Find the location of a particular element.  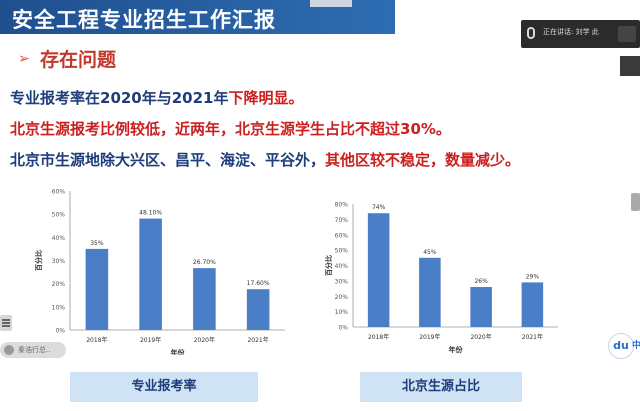

data-label: 26.70% is located at coordinates (204, 262).